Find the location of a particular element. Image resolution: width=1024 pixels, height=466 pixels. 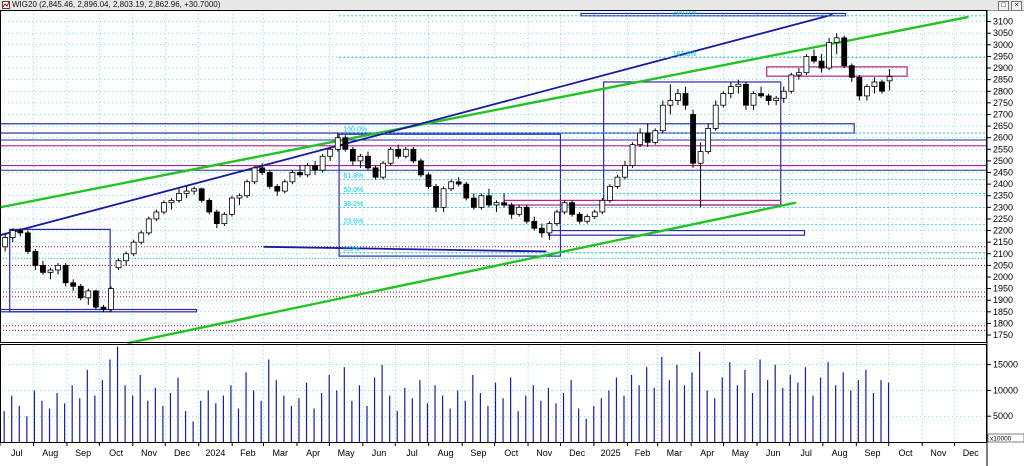

close-button: × is located at coordinates (1016, 6).